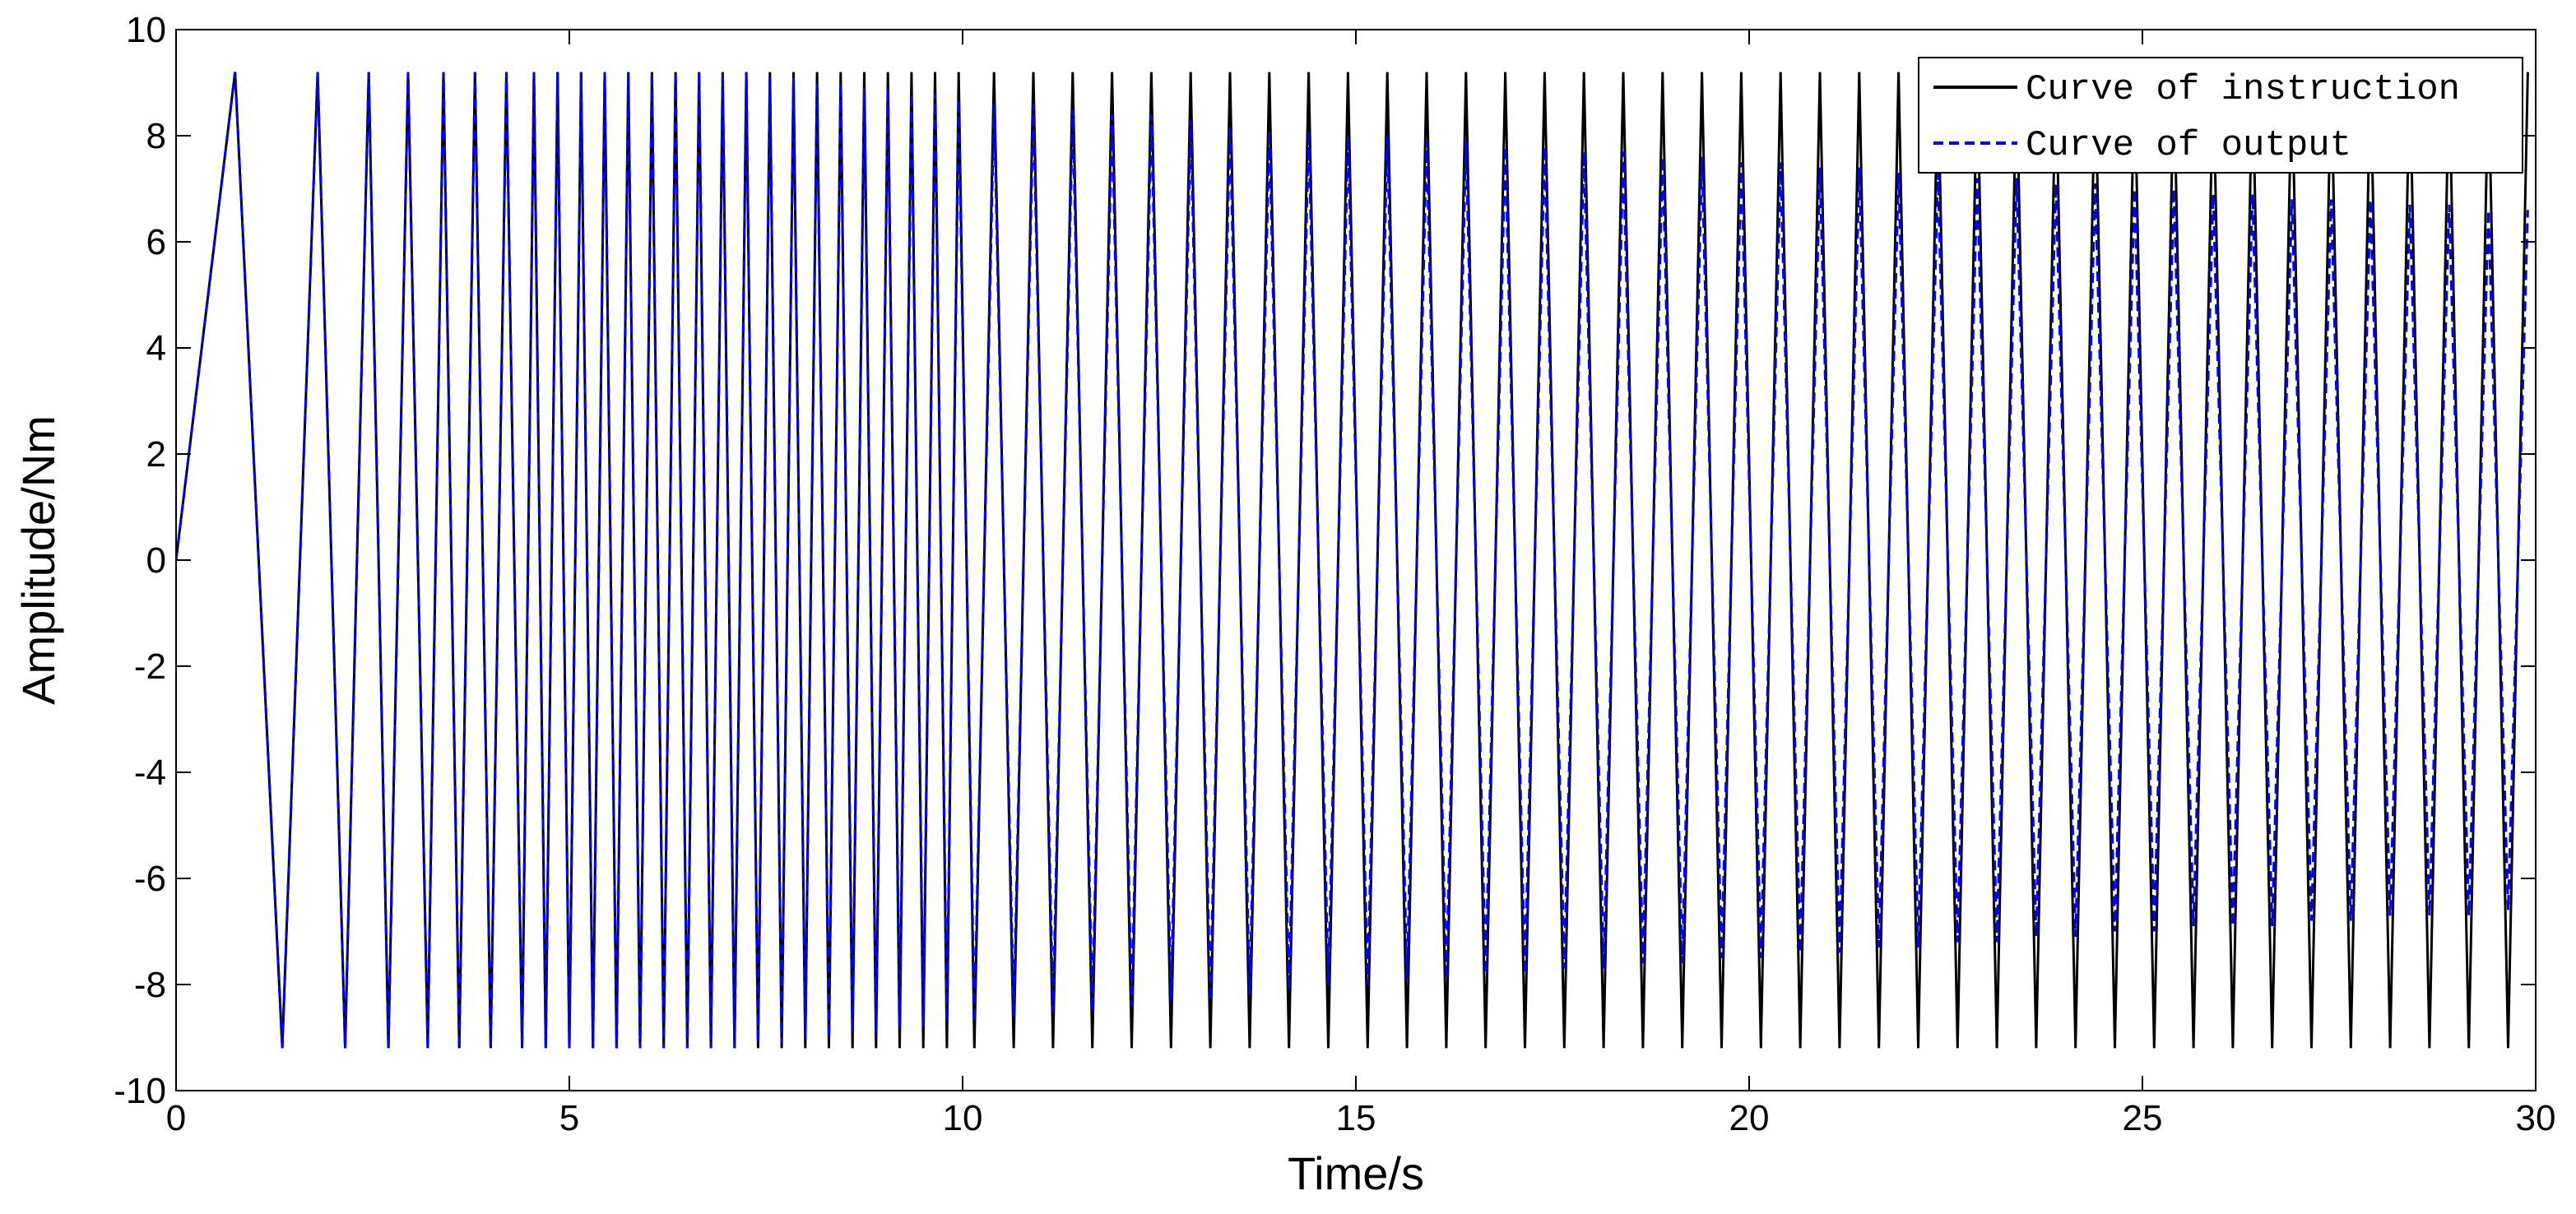  I want to click on y-axis-label: Amplitude/Nm, so click(38, 560).